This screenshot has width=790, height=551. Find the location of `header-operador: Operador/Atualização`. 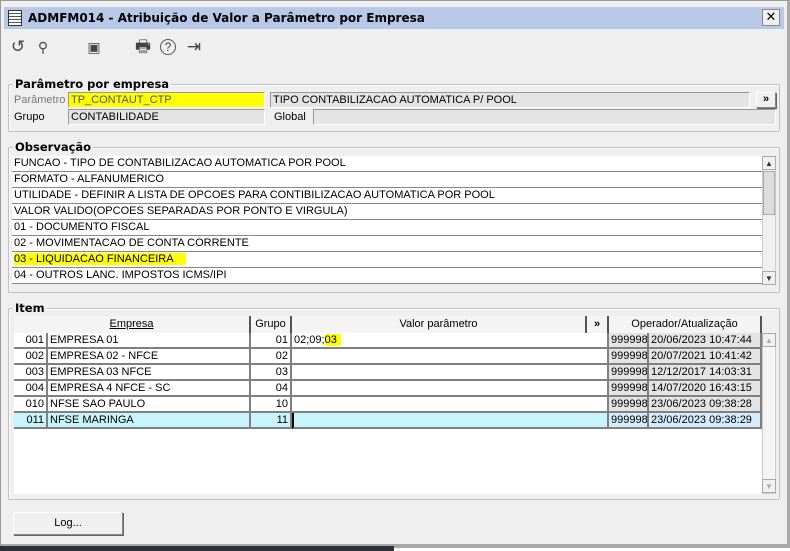

header-operador: Operador/Atualização is located at coordinates (685, 324).